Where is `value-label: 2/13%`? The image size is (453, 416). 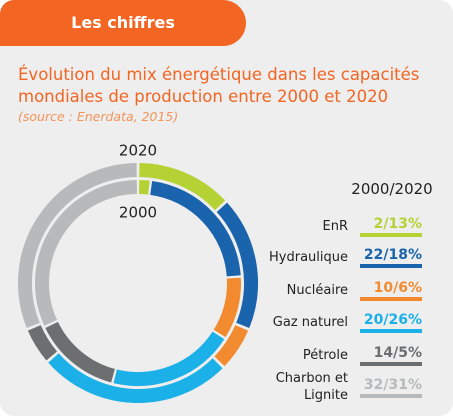 value-label: 2/13% is located at coordinates (391, 226).